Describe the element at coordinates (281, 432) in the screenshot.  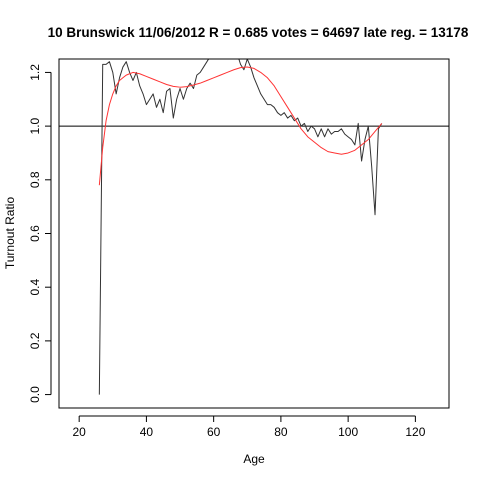
I see `x-tick-label: 80` at that location.